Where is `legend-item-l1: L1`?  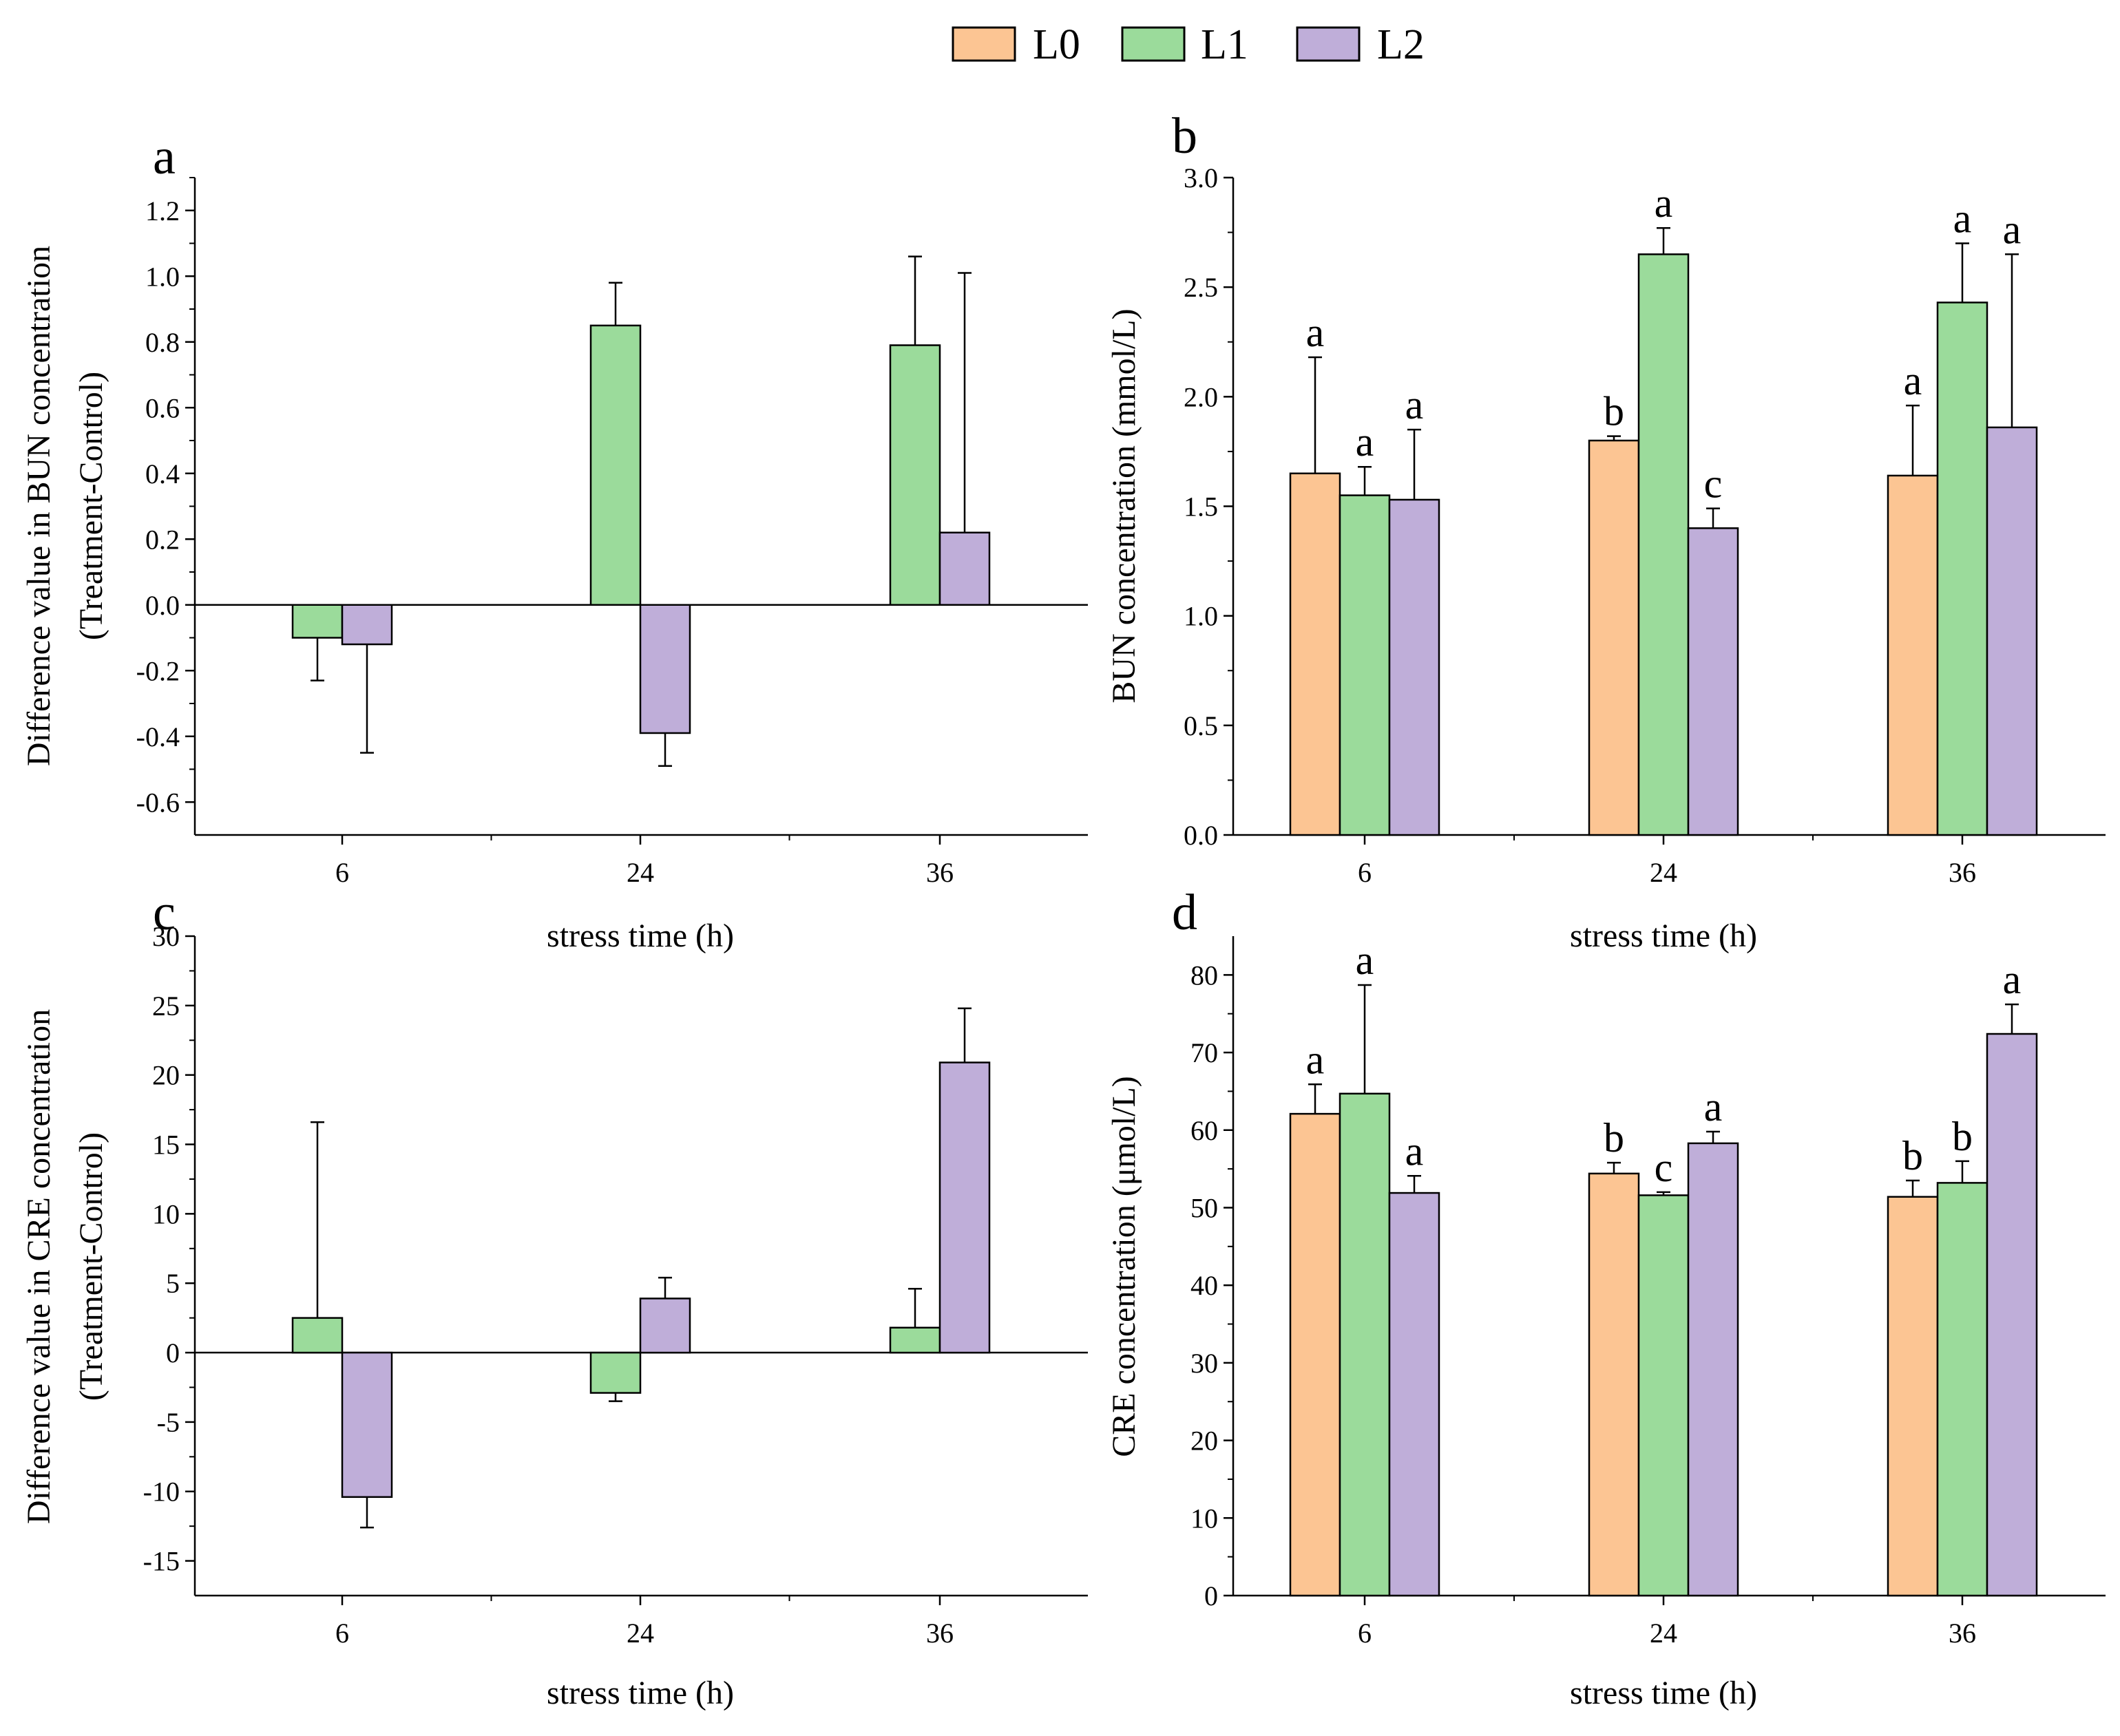 legend-item-l1: L1 is located at coordinates (1184, 44).